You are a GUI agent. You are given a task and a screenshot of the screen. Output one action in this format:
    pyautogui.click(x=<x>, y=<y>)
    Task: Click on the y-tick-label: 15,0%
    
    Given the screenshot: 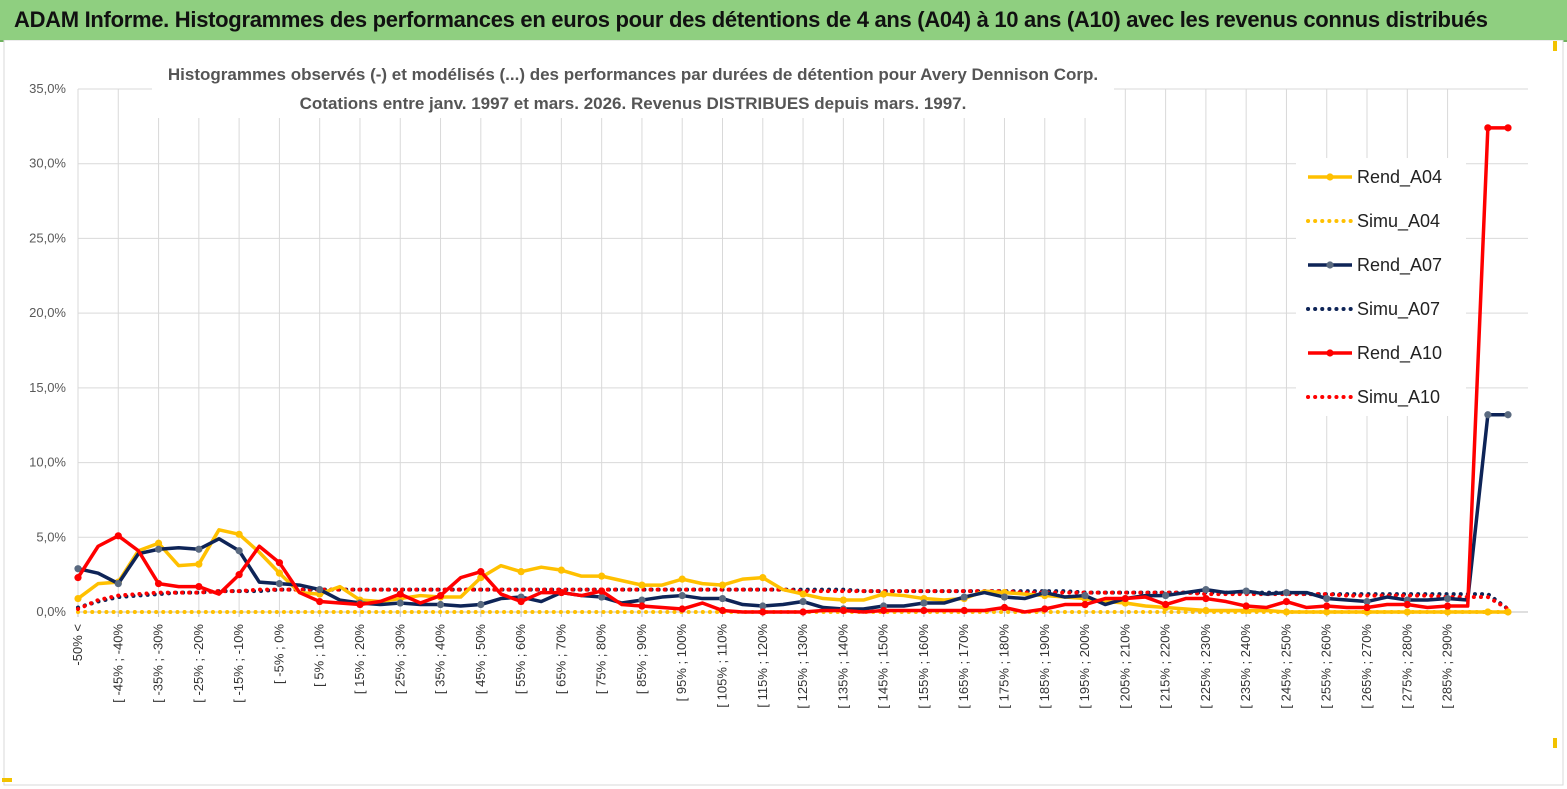 What is the action you would take?
    pyautogui.click(x=47, y=387)
    